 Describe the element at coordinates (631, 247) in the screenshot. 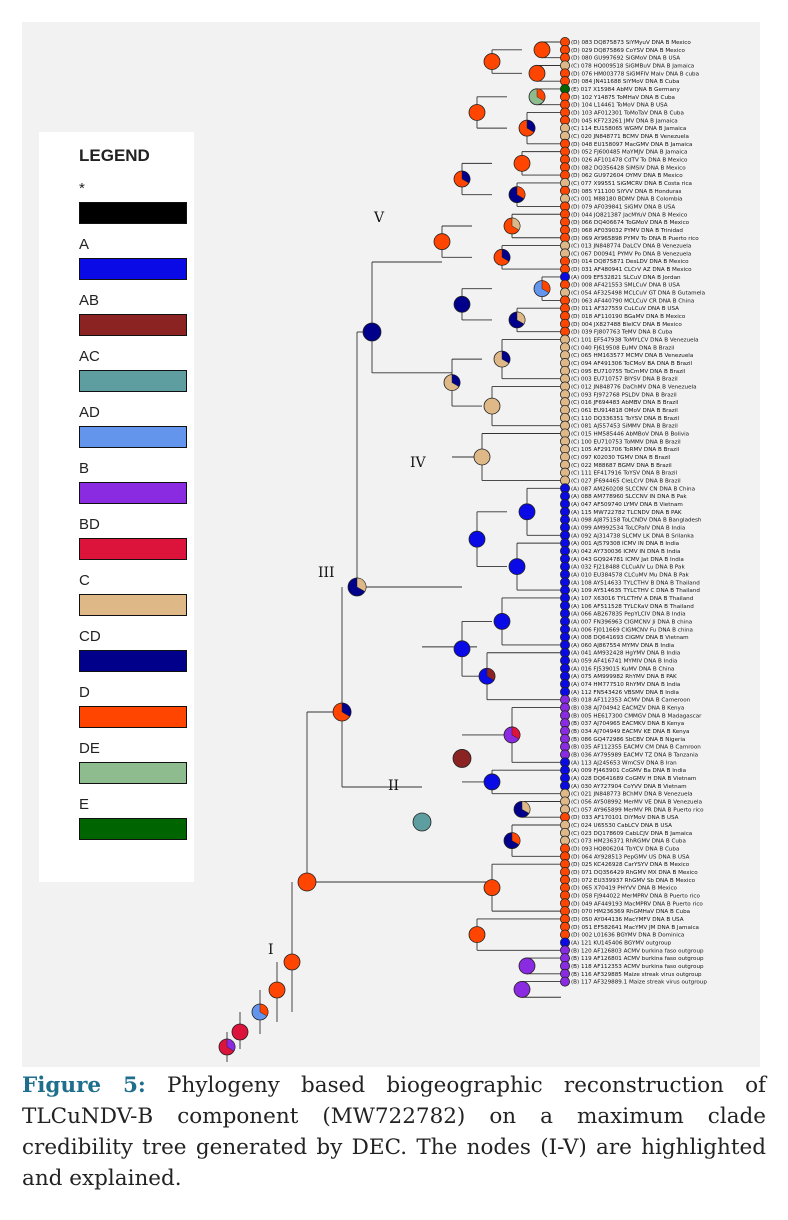

I see `tip-label: (C) 013 JN848774 DaLCV DNA B Venezuela` at that location.